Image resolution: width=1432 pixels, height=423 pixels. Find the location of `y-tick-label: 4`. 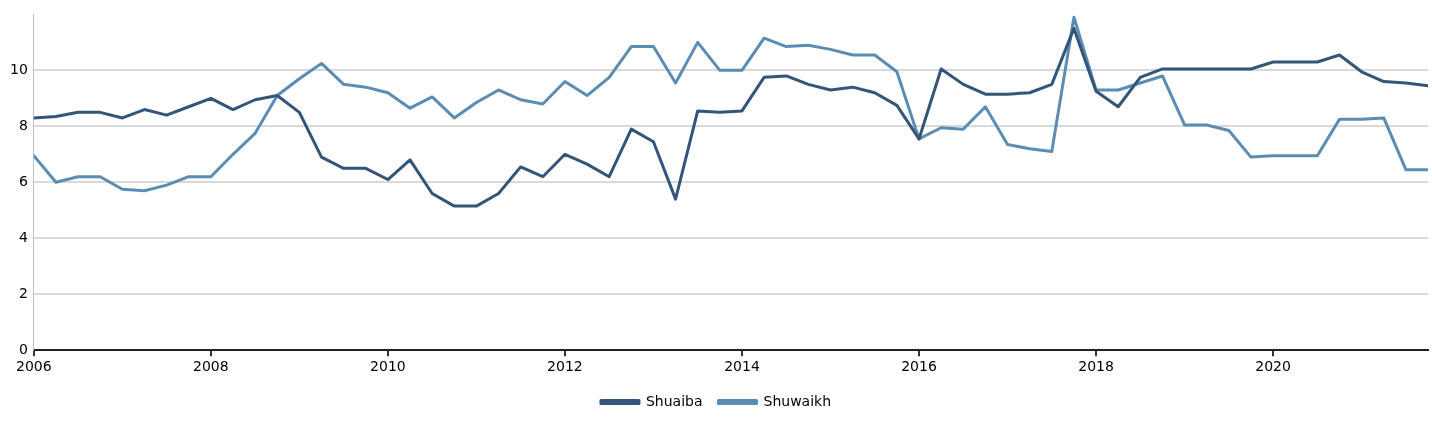

y-tick-label: 4 is located at coordinates (23, 236).